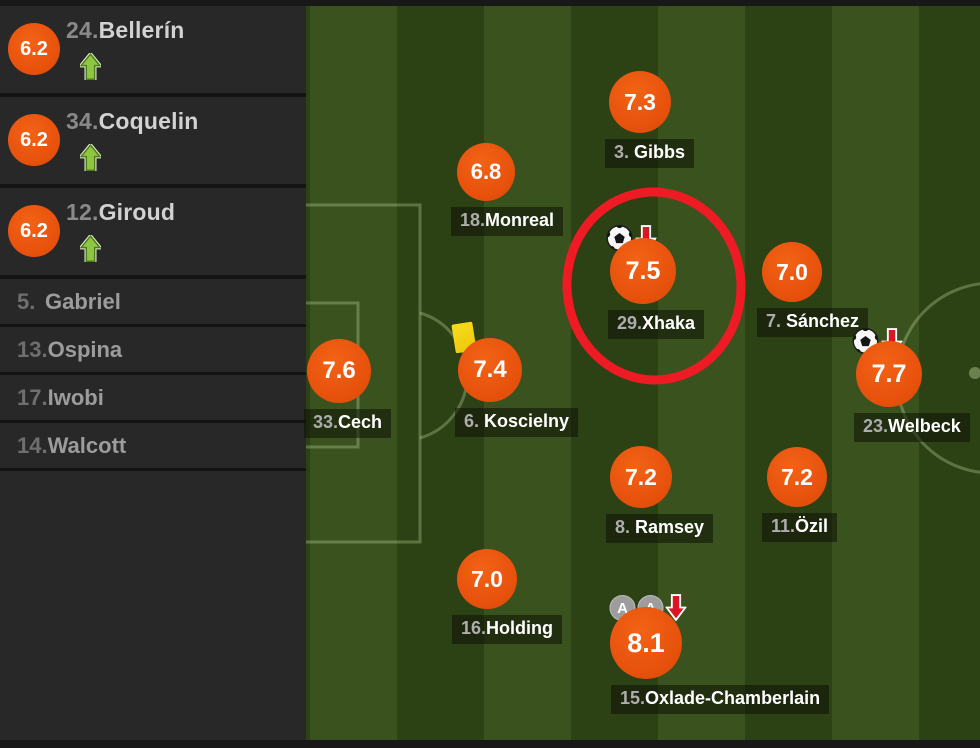  Describe the element at coordinates (82, 30) in the screenshot. I see `shirt-number: 24.` at that location.